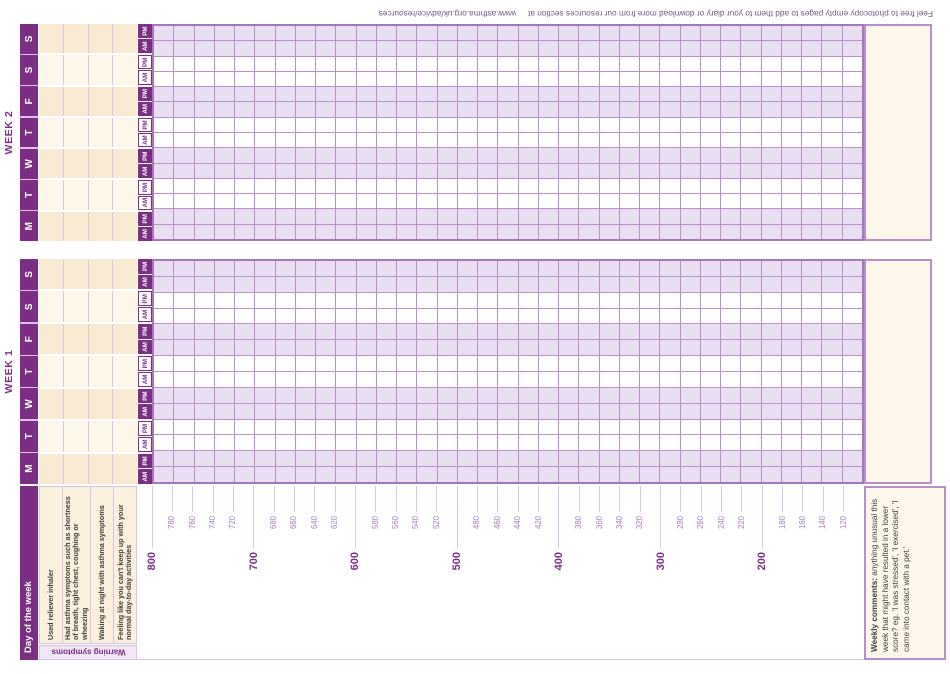 The image size is (950, 674). I want to click on scale-value-label: 440, so click(518, 523).